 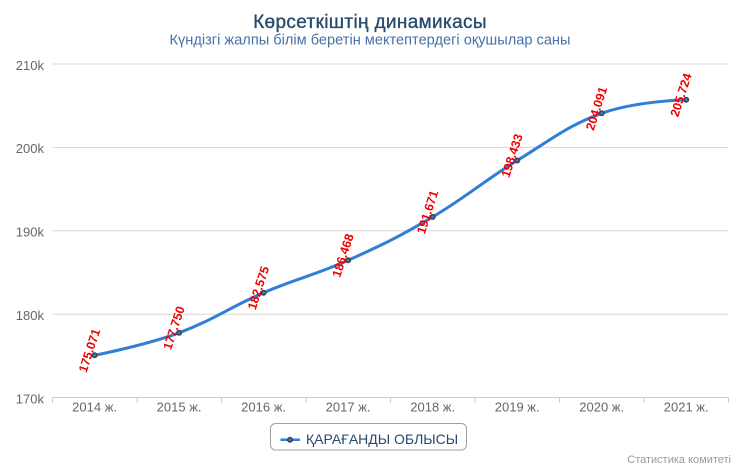 I want to click on svg-text: 2018 ж., so click(x=432, y=407).